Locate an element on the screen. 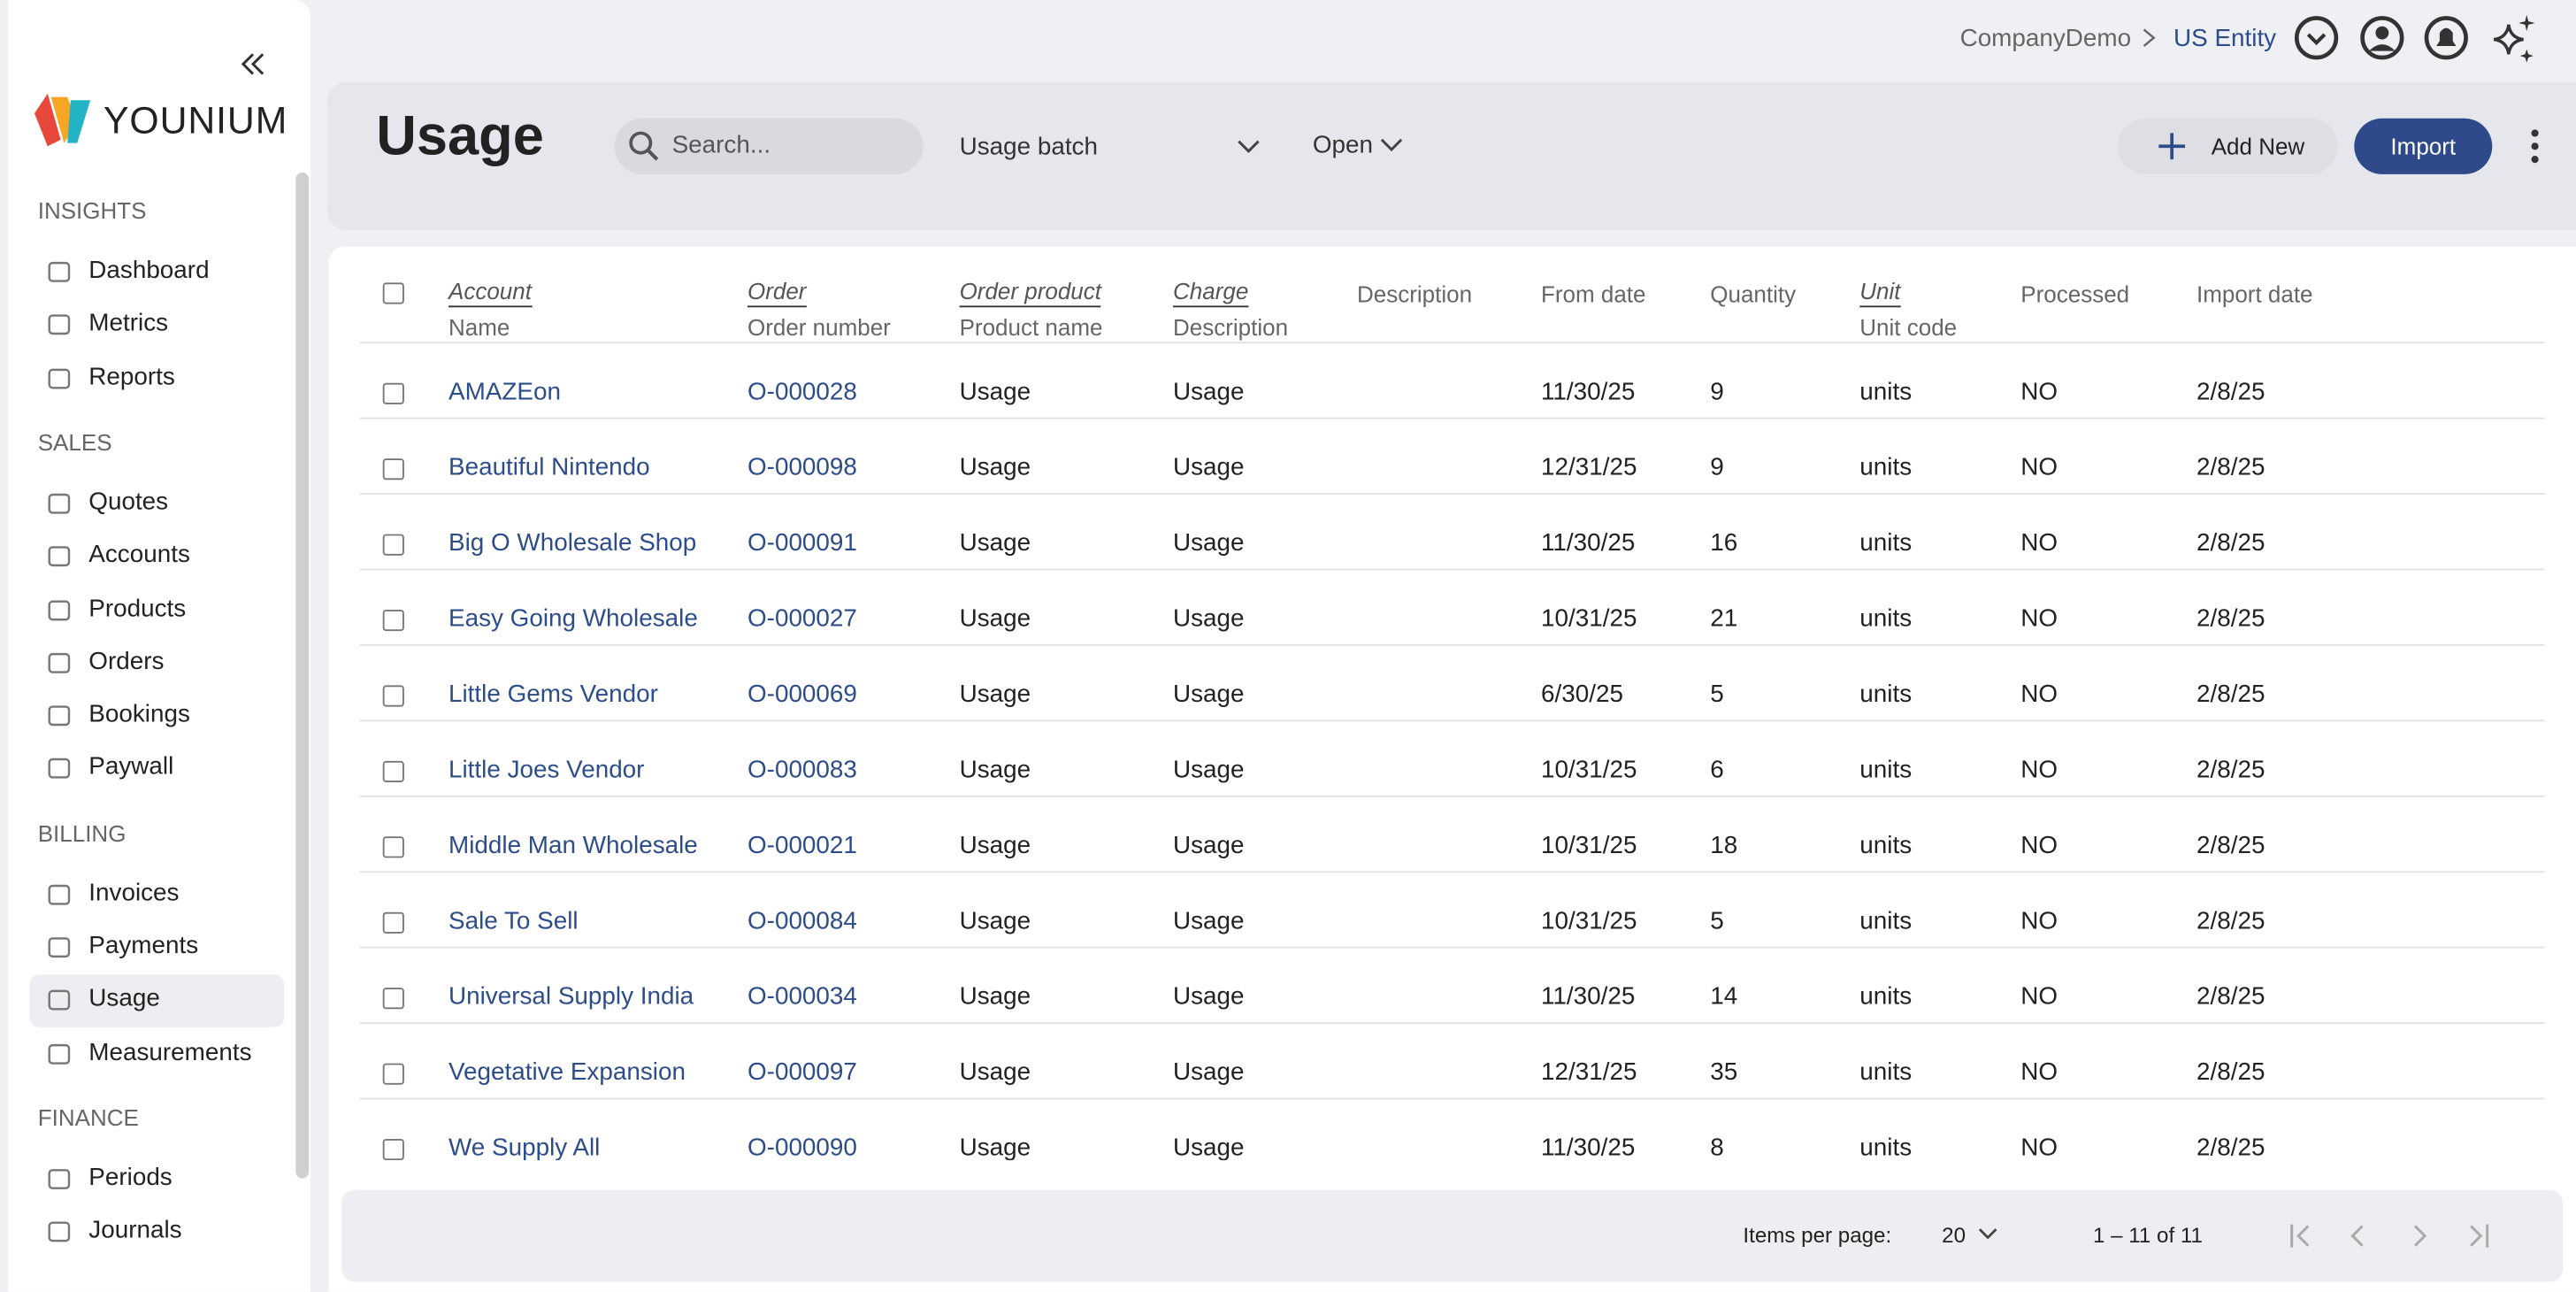 Image resolution: width=2576 pixels, height=1292 pixels. cell: Little Joes Vendor is located at coordinates (546, 770).